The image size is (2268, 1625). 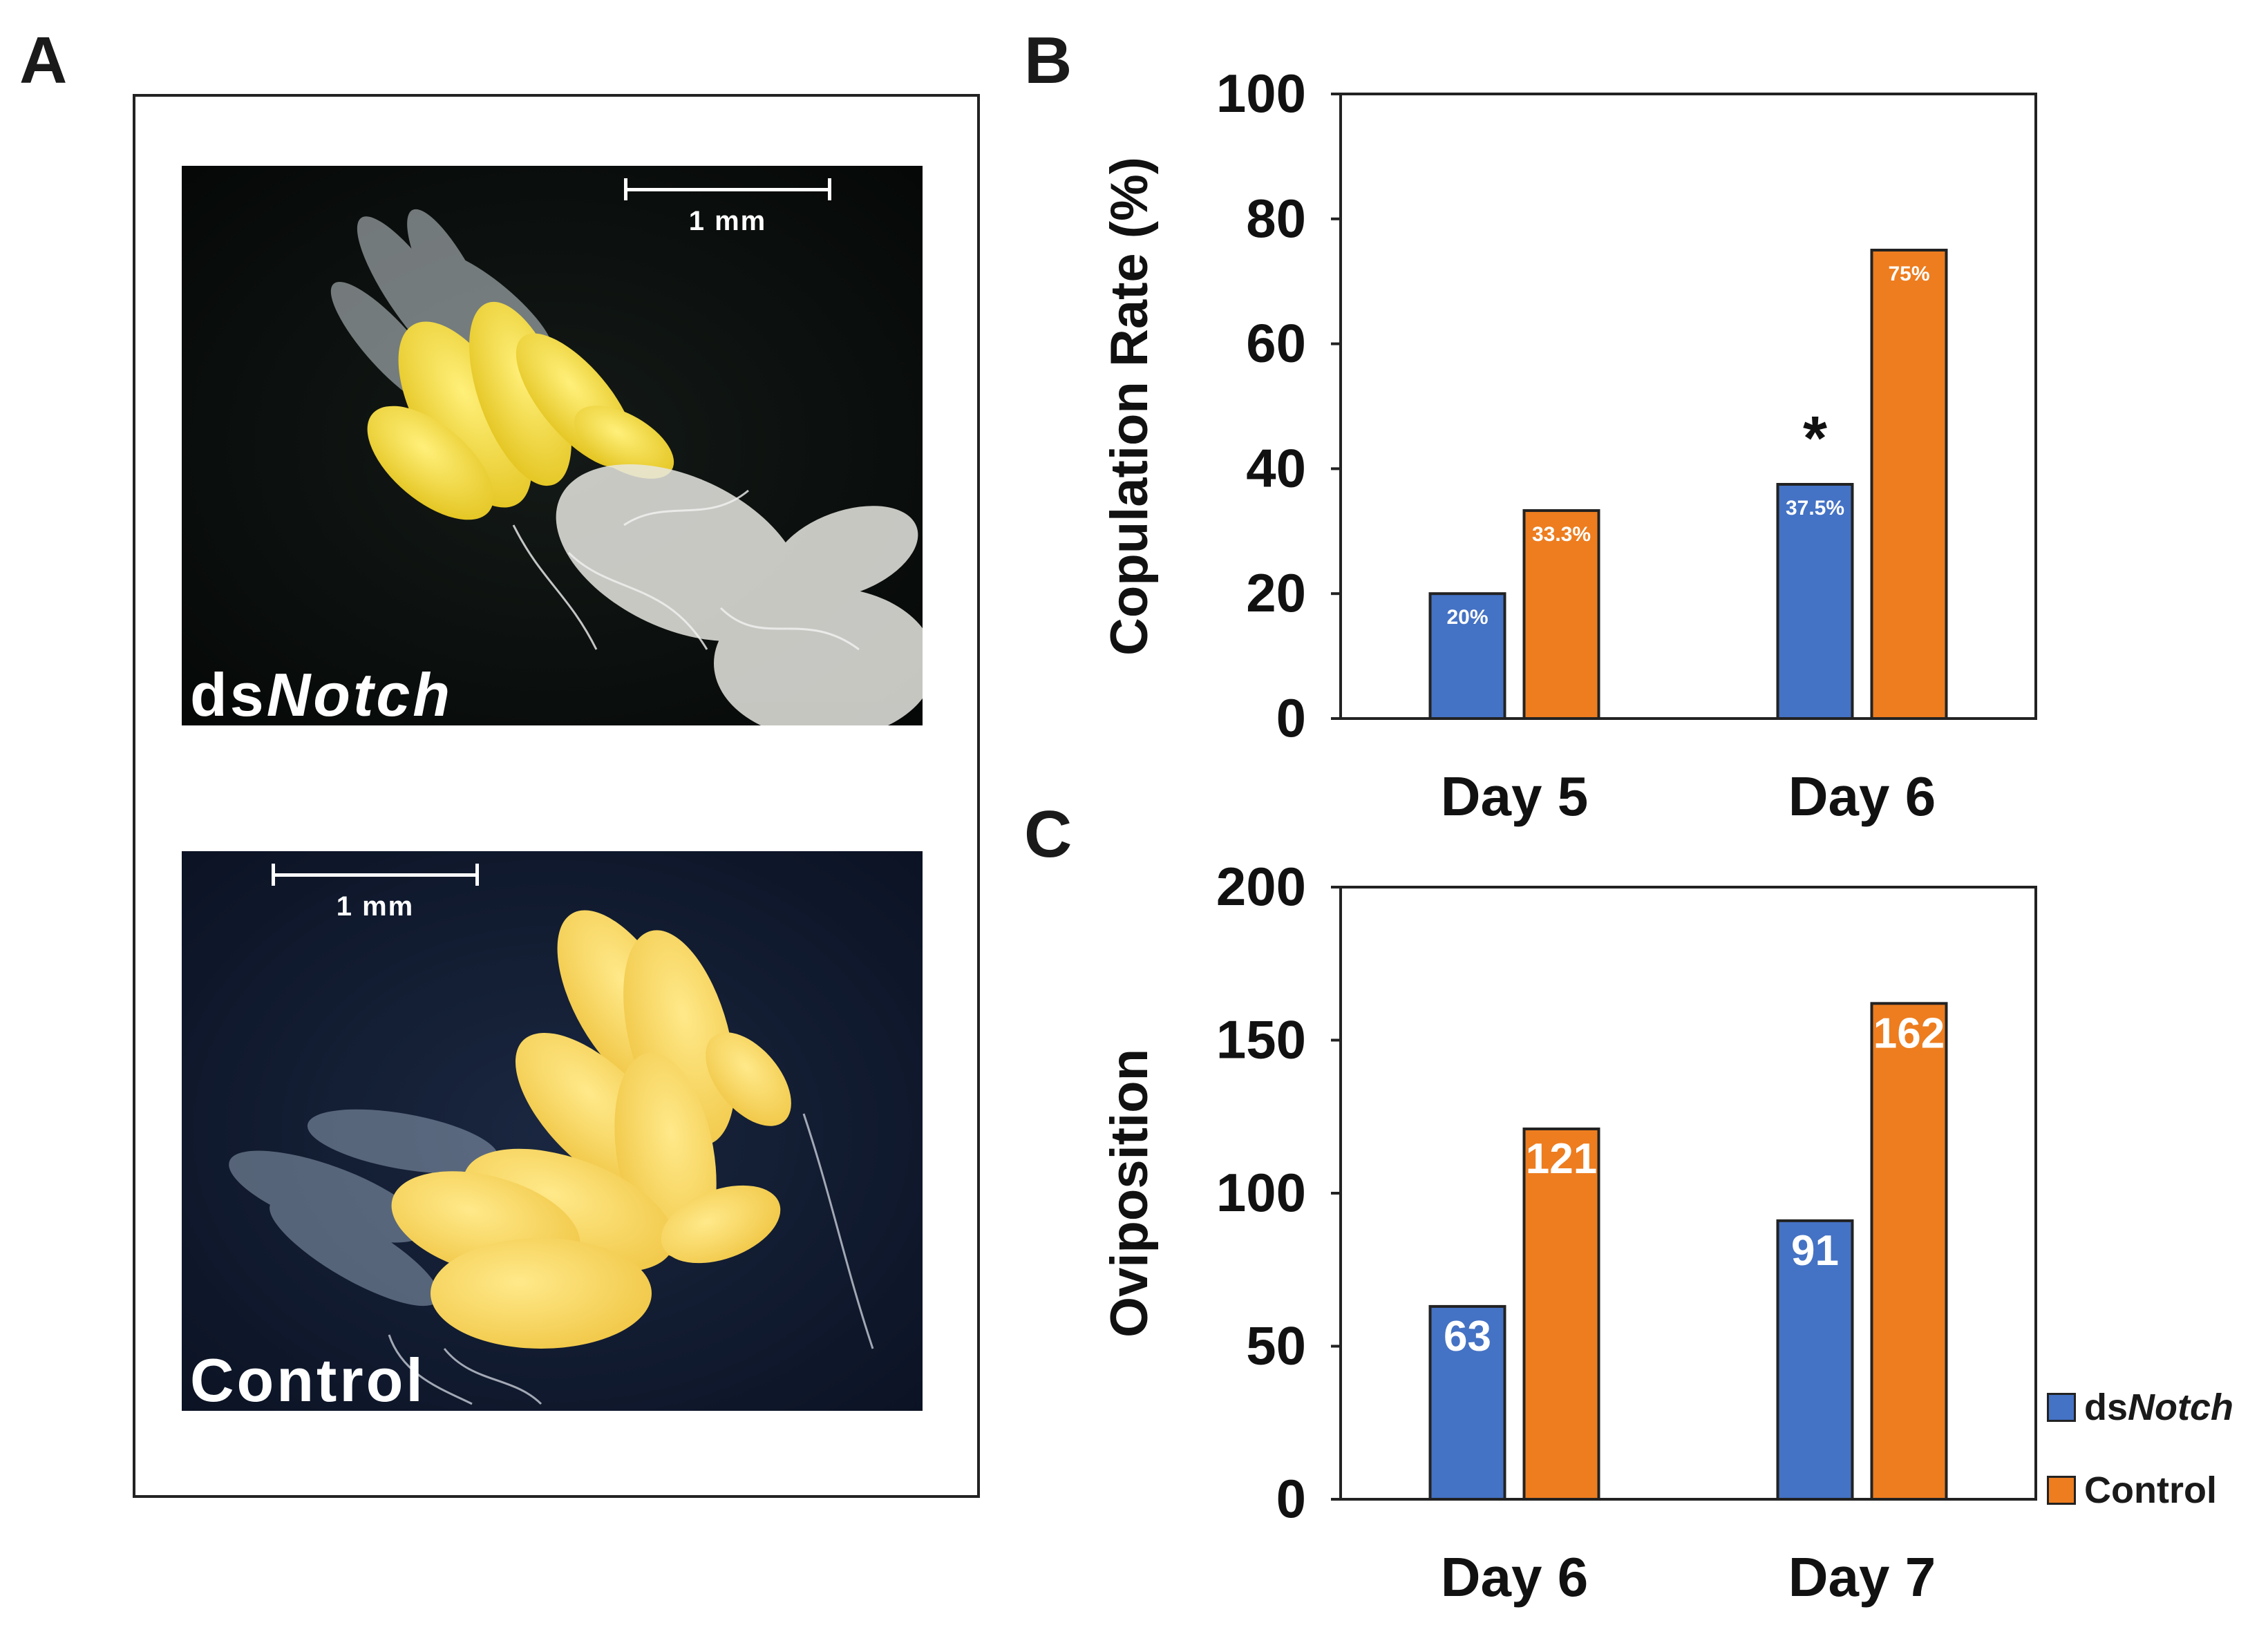 What do you see at coordinates (1862, 1577) in the screenshot?
I see `chart-c-xtick-label: Day 7` at bounding box center [1862, 1577].